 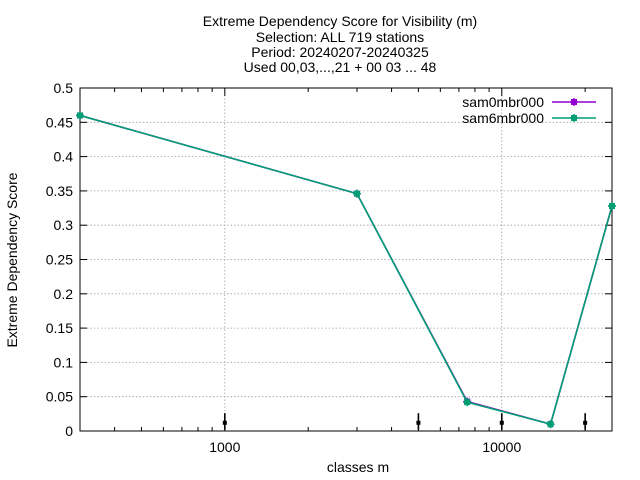 I want to click on chart-title-line-4: Used 00,03,...,21 + 00 03 ... 48, so click(x=340, y=67).